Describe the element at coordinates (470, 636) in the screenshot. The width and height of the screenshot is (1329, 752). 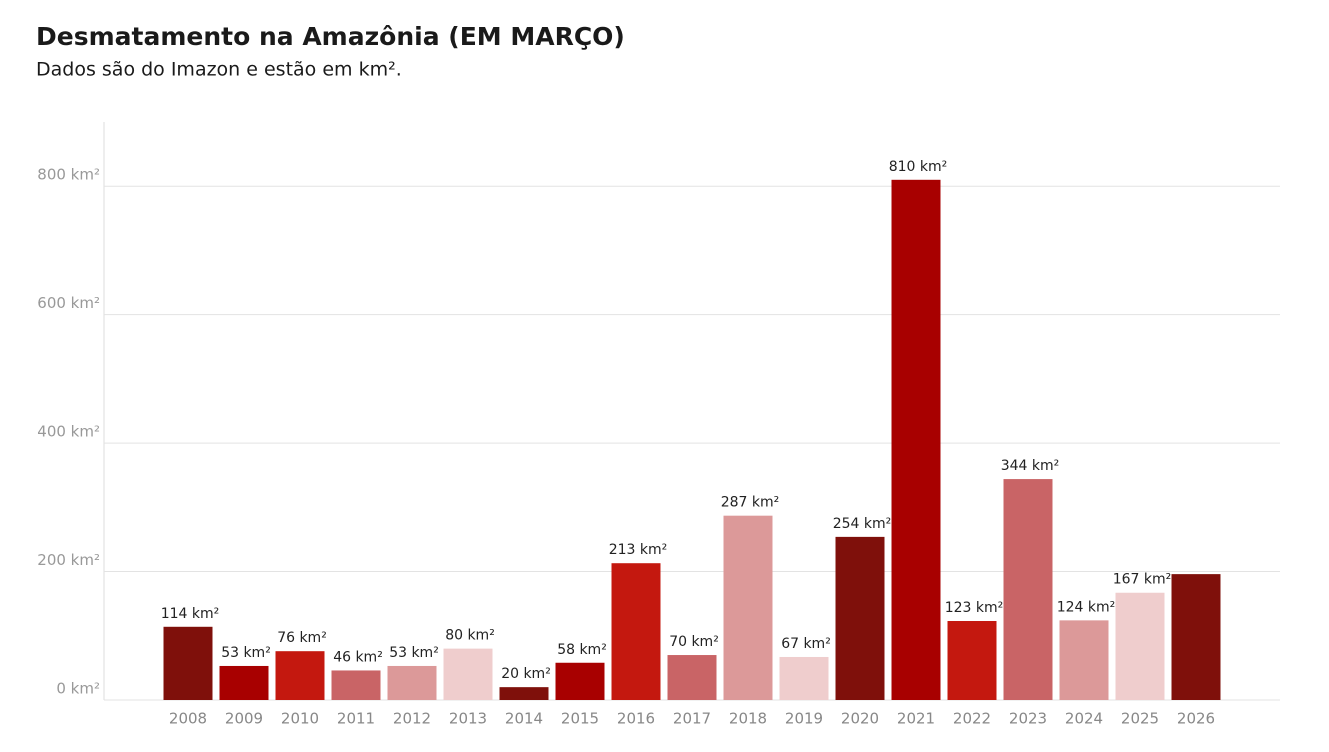
I see `value-label: 80 km²` at that location.